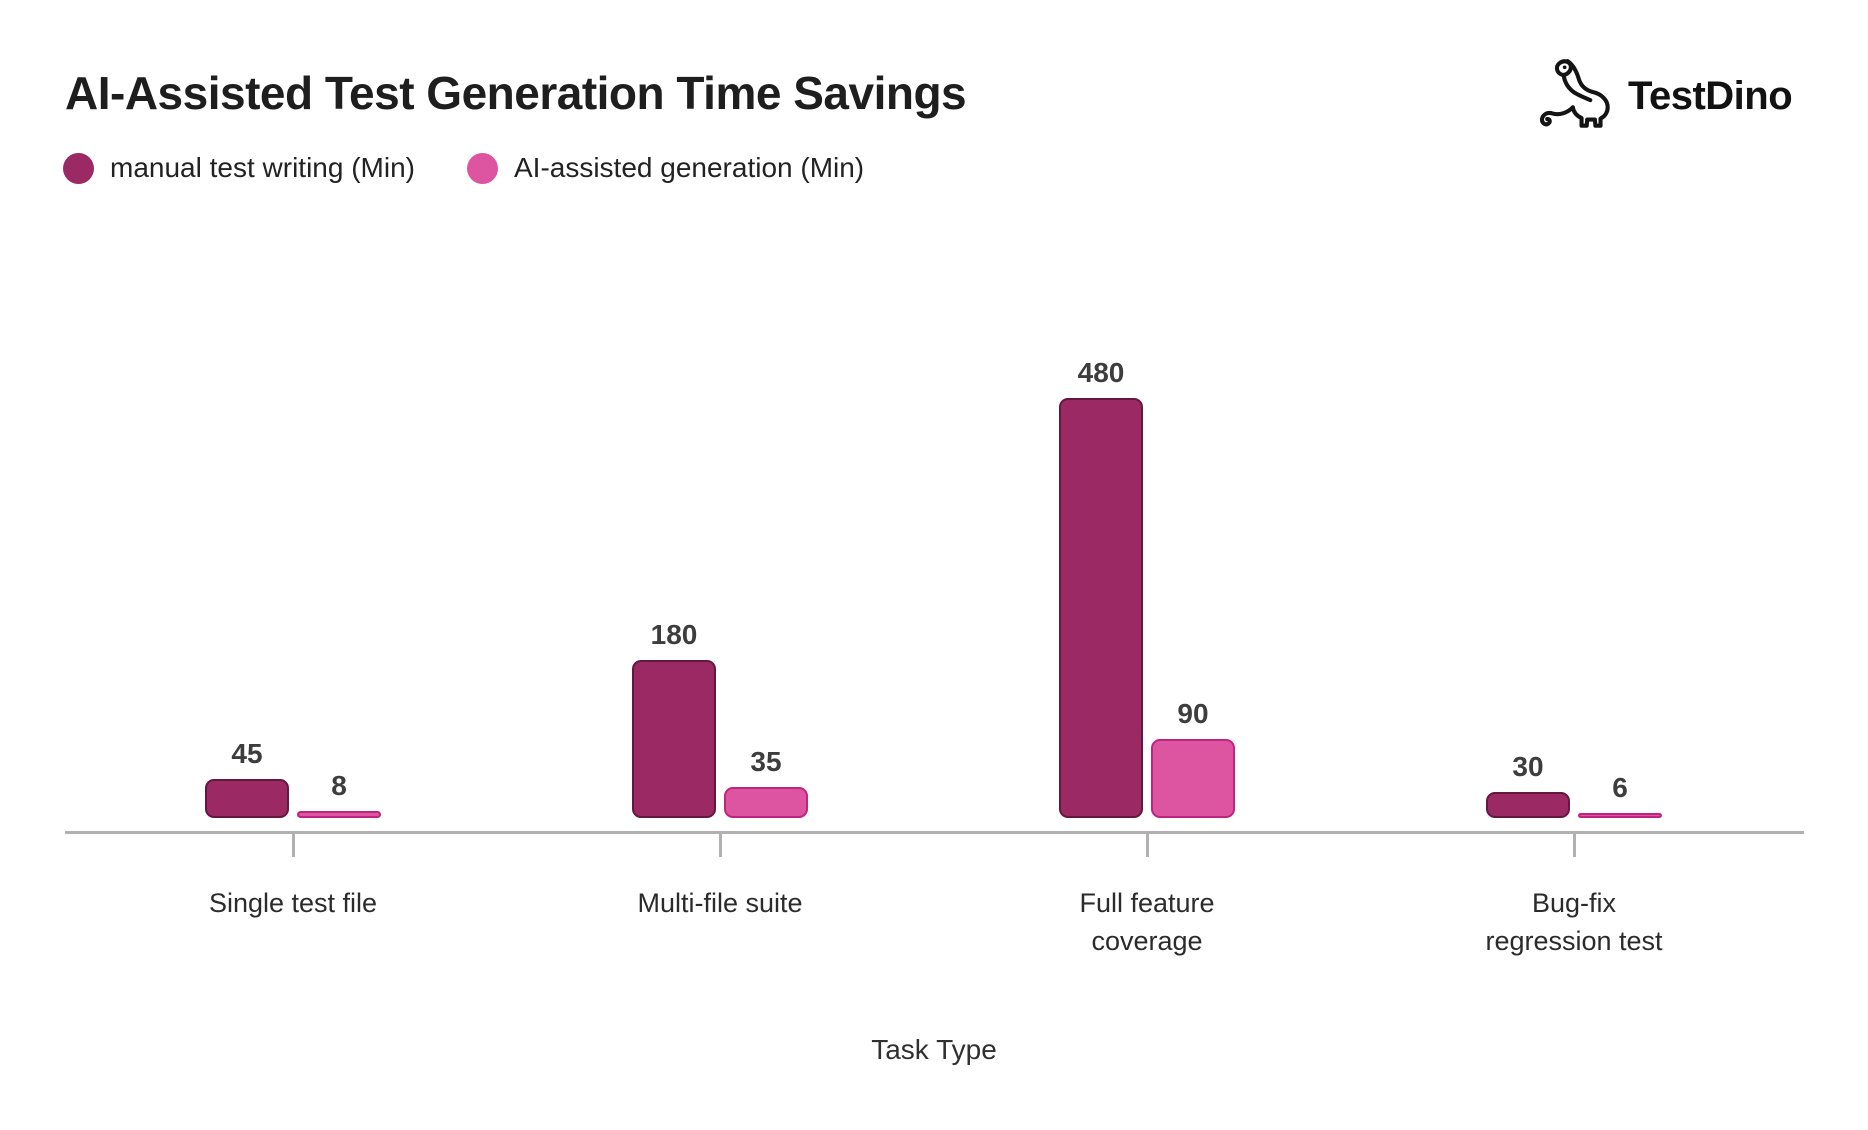 The height and width of the screenshot is (1130, 1868). Describe the element at coordinates (293, 903) in the screenshot. I see `category-label: Single test file` at that location.